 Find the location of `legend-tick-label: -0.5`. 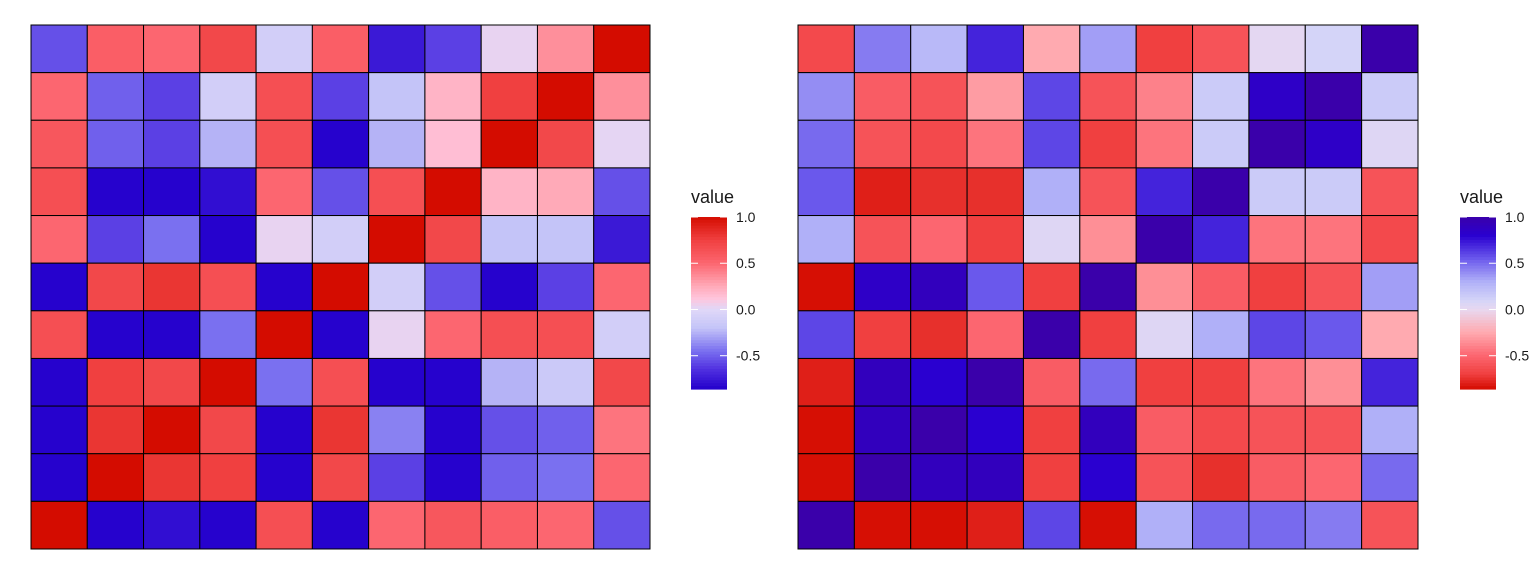

legend-tick-label: -0.5 is located at coordinates (748, 356).